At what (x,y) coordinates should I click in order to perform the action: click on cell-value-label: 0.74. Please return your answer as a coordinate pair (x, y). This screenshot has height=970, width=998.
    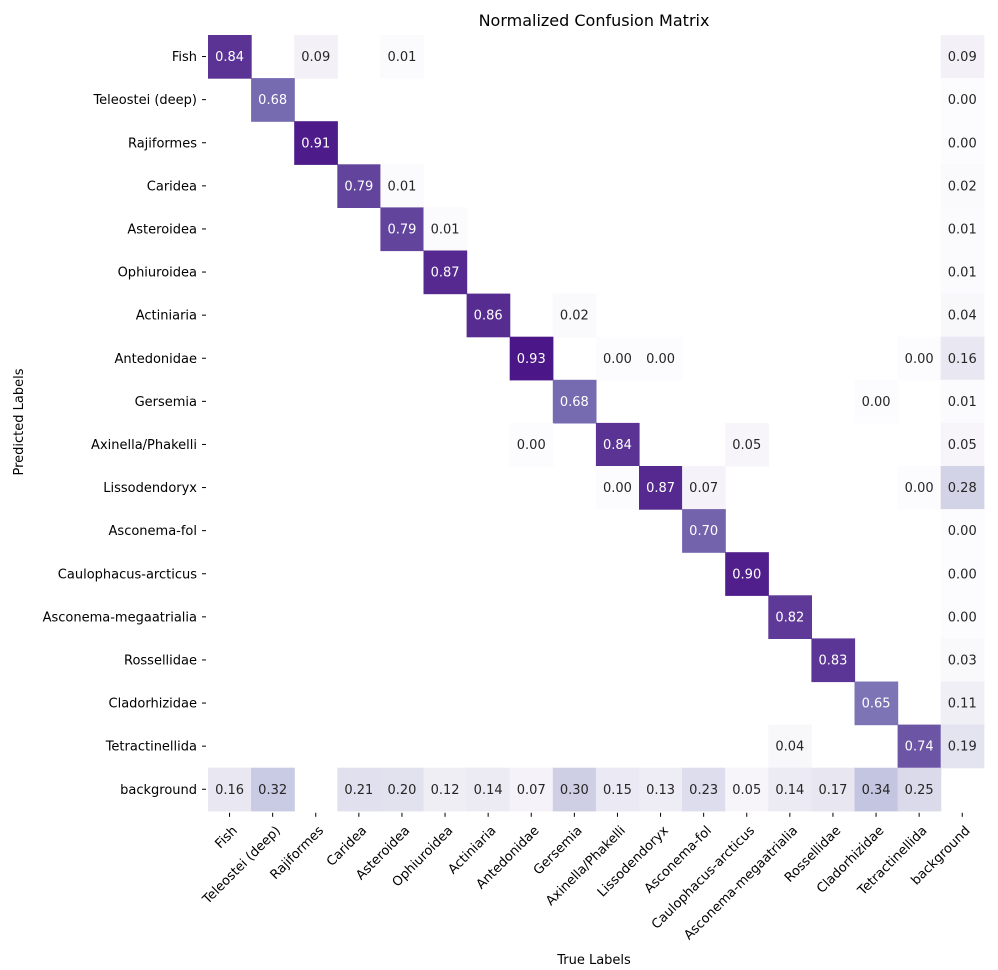
    Looking at the image, I should click on (919, 747).